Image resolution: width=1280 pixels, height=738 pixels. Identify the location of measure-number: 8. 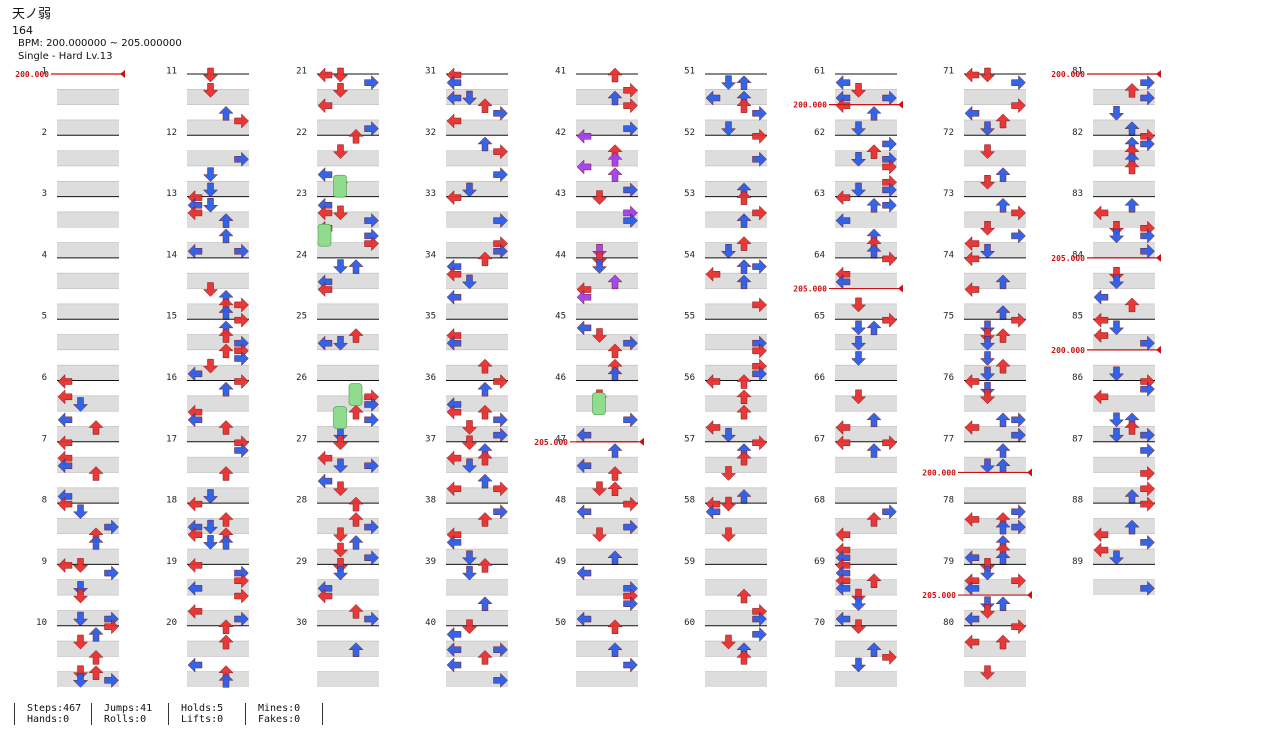
(44, 501).